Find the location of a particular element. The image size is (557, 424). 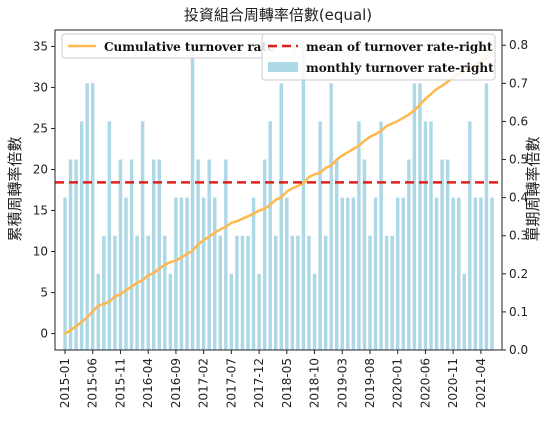

left-axis-label: 累積周轉率倍數 is located at coordinates (15, 188).